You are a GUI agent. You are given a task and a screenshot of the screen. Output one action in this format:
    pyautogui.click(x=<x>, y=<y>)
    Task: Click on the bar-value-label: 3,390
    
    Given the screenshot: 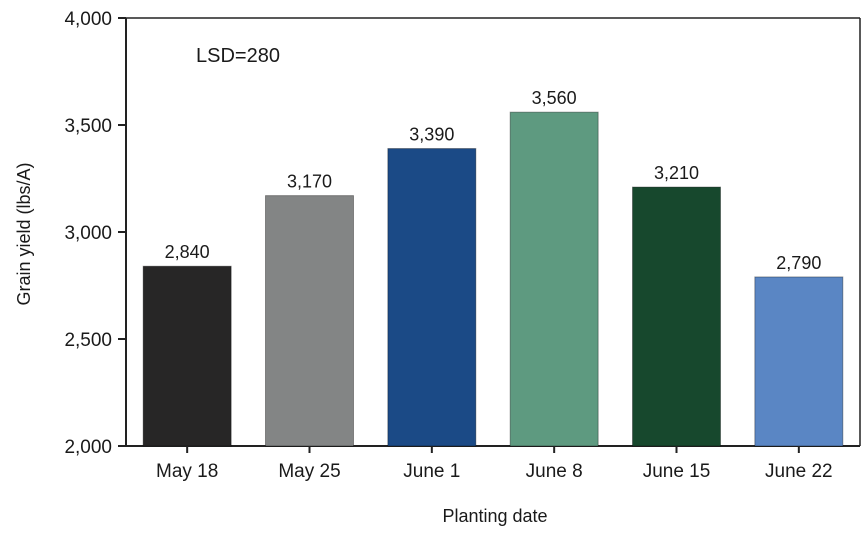 What is the action you would take?
    pyautogui.click(x=431, y=135)
    